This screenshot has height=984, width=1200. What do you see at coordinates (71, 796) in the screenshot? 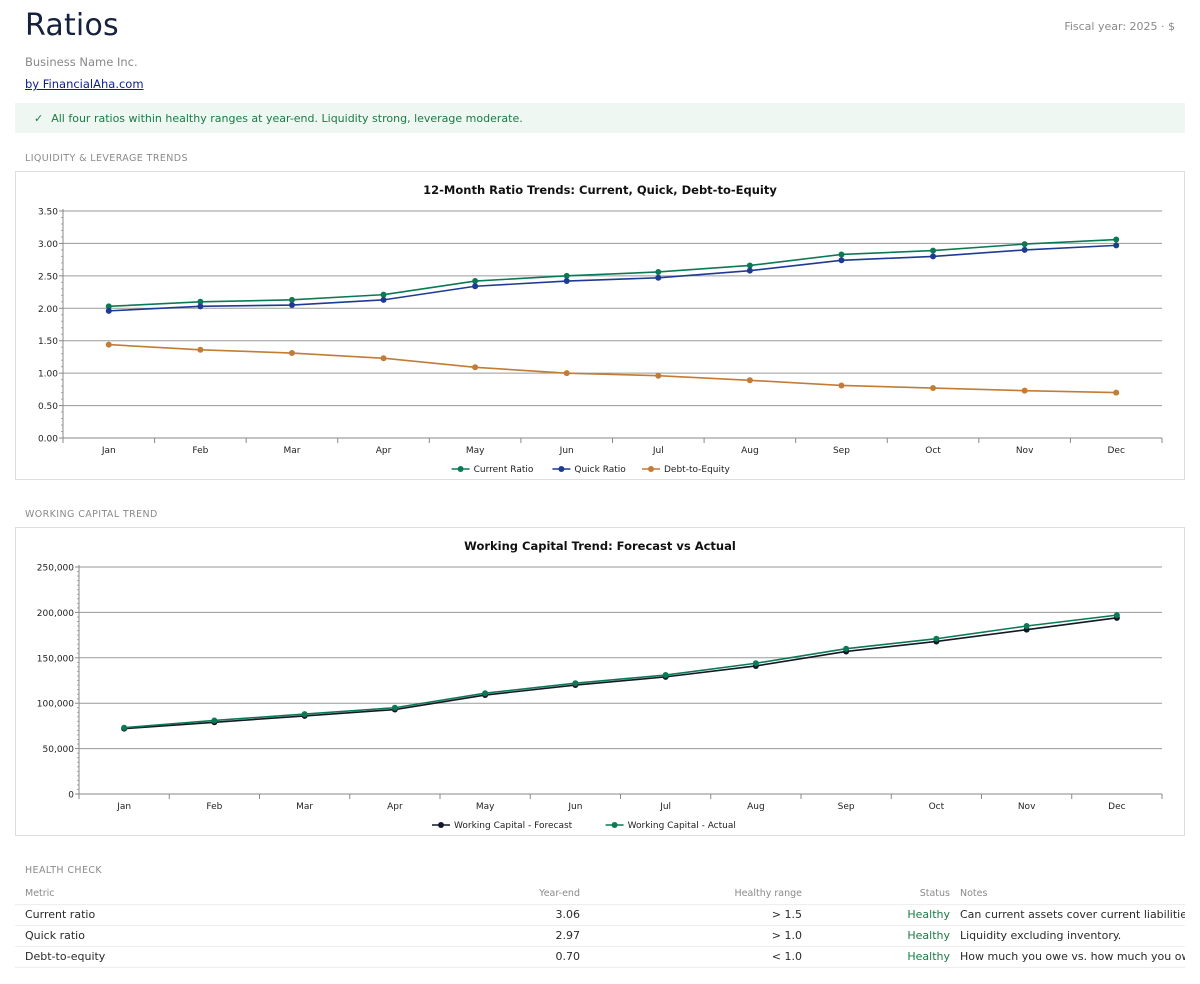
I see `y-tick-label: 0` at bounding box center [71, 796].